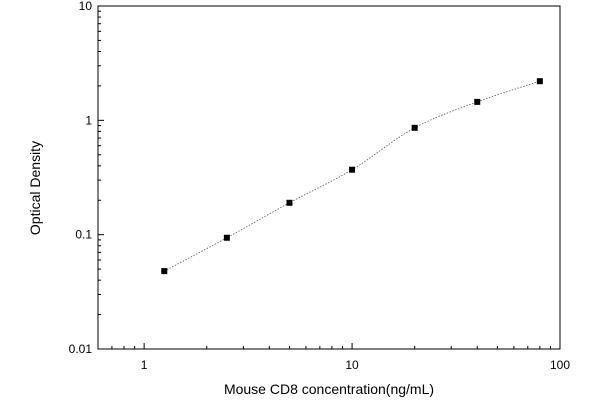 This screenshot has width=600, height=400. What do you see at coordinates (329, 389) in the screenshot?
I see `x-axis-title: Mouse CD8 concentration(ng/mL)` at bounding box center [329, 389].